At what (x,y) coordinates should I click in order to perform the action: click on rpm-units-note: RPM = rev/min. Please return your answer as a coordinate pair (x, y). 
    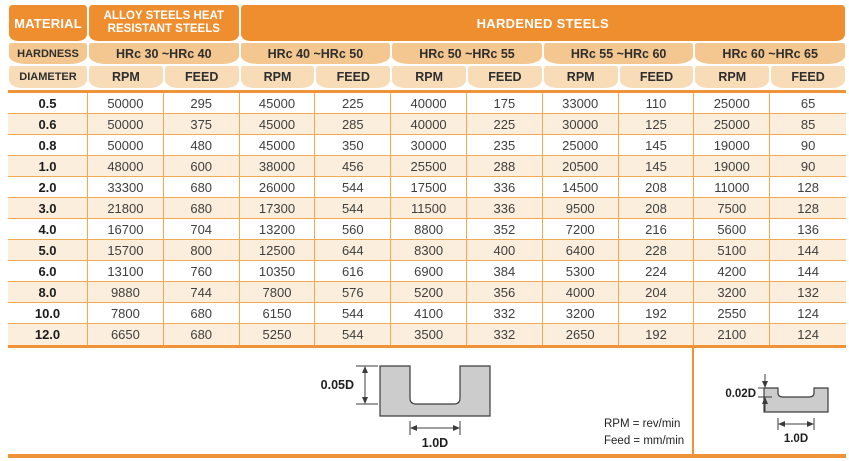
    Looking at the image, I should click on (642, 424).